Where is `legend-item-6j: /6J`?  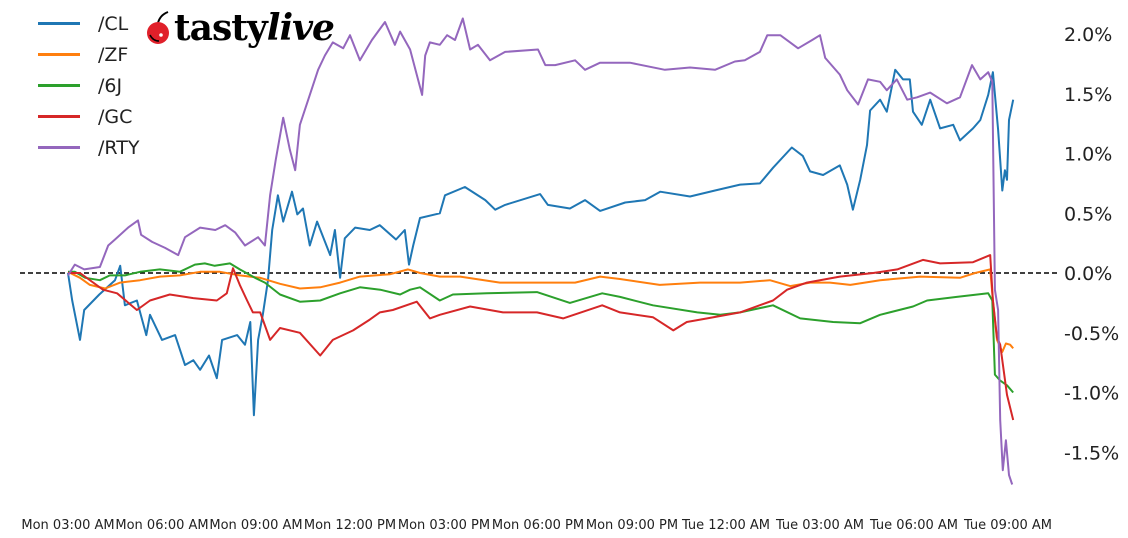 legend-item-6j: /6J is located at coordinates (88, 85).